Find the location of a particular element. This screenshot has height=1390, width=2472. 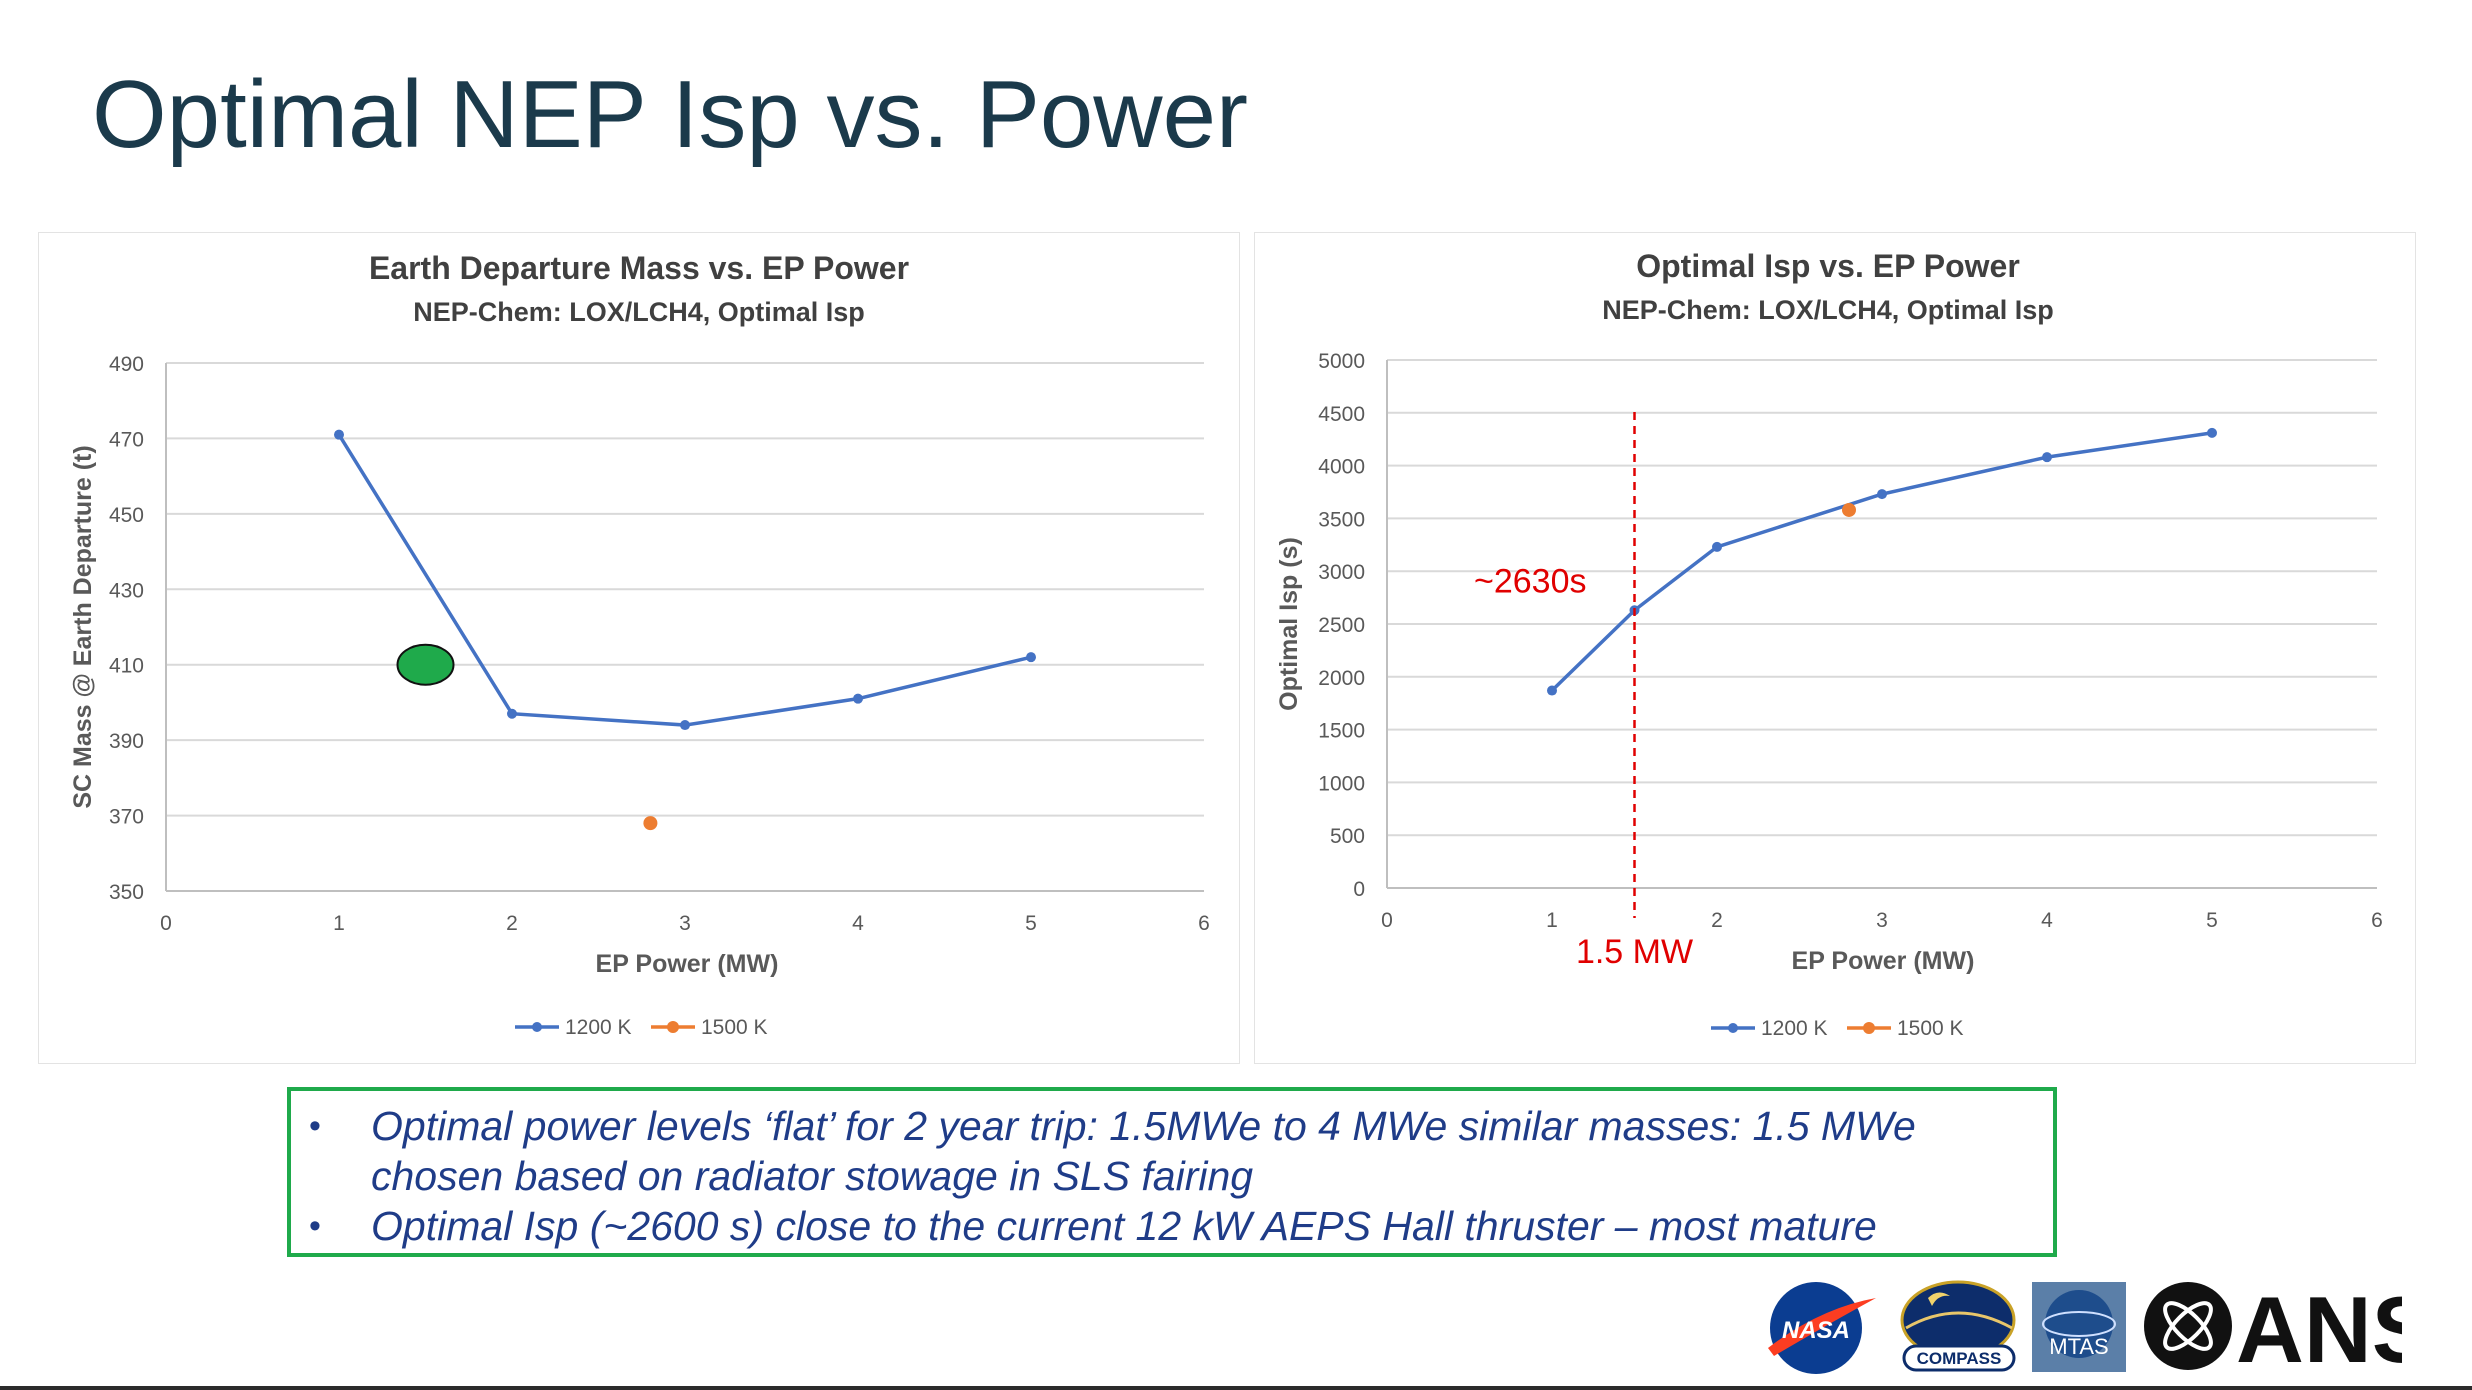

compass-logo-banner is located at coordinates (1959, 1358).